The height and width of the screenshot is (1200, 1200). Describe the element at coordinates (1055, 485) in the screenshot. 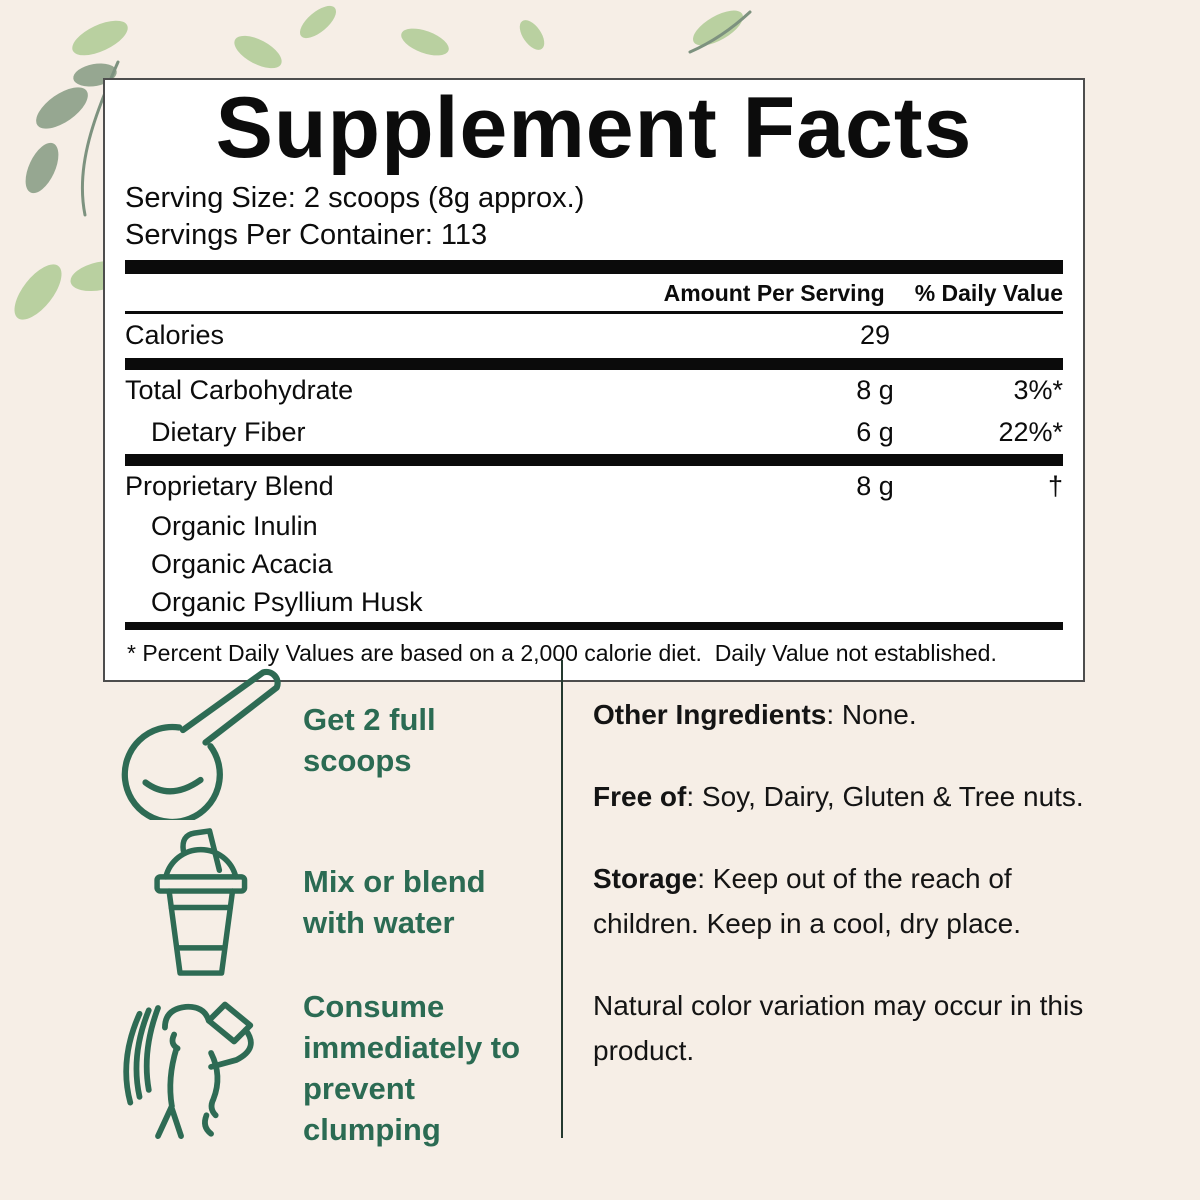

I see `fact-daily-value: †` at that location.